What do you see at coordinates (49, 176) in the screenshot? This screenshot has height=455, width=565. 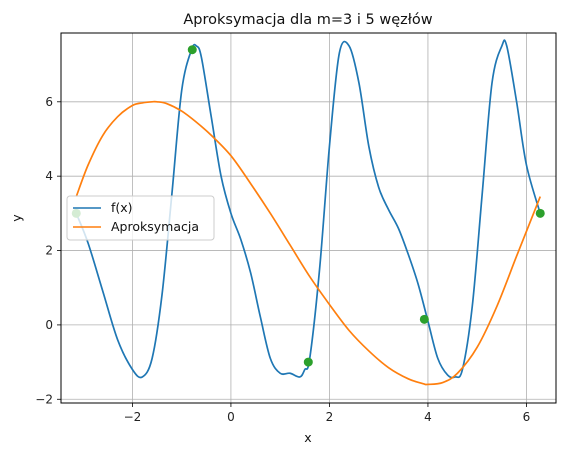 I see `y-tick-label: 4` at bounding box center [49, 176].